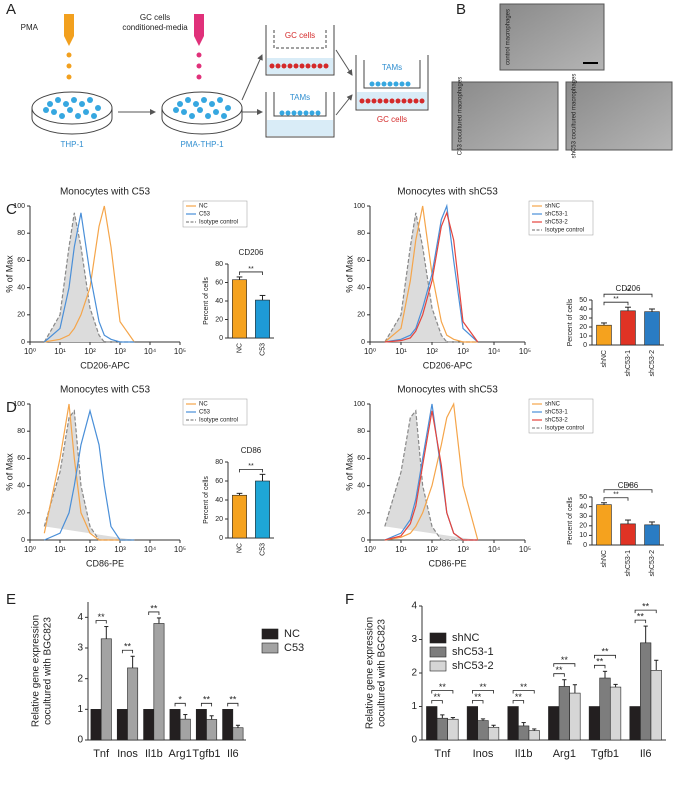 This screenshot has height=791, width=674. Describe the element at coordinates (382, 673) in the screenshot. I see `y-axis-label: cocultured with BGC823` at that location.